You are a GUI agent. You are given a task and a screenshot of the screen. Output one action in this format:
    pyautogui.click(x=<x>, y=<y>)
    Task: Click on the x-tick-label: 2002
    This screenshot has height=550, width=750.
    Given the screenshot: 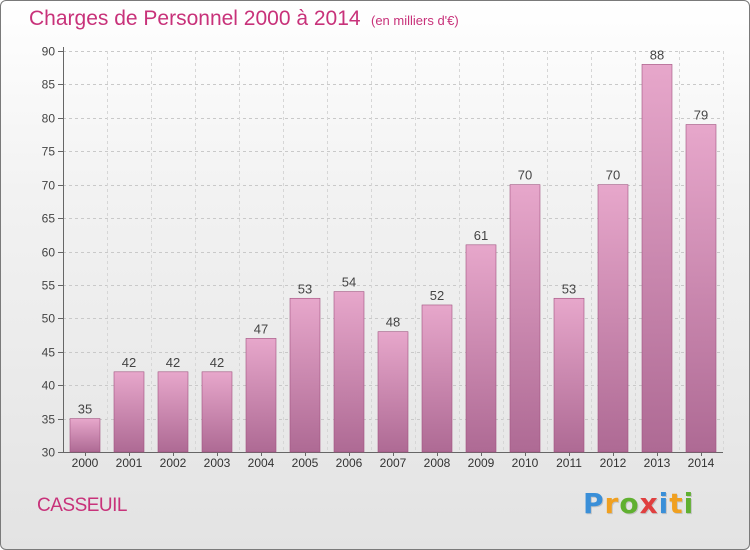 What is the action you would take?
    pyautogui.click(x=173, y=463)
    